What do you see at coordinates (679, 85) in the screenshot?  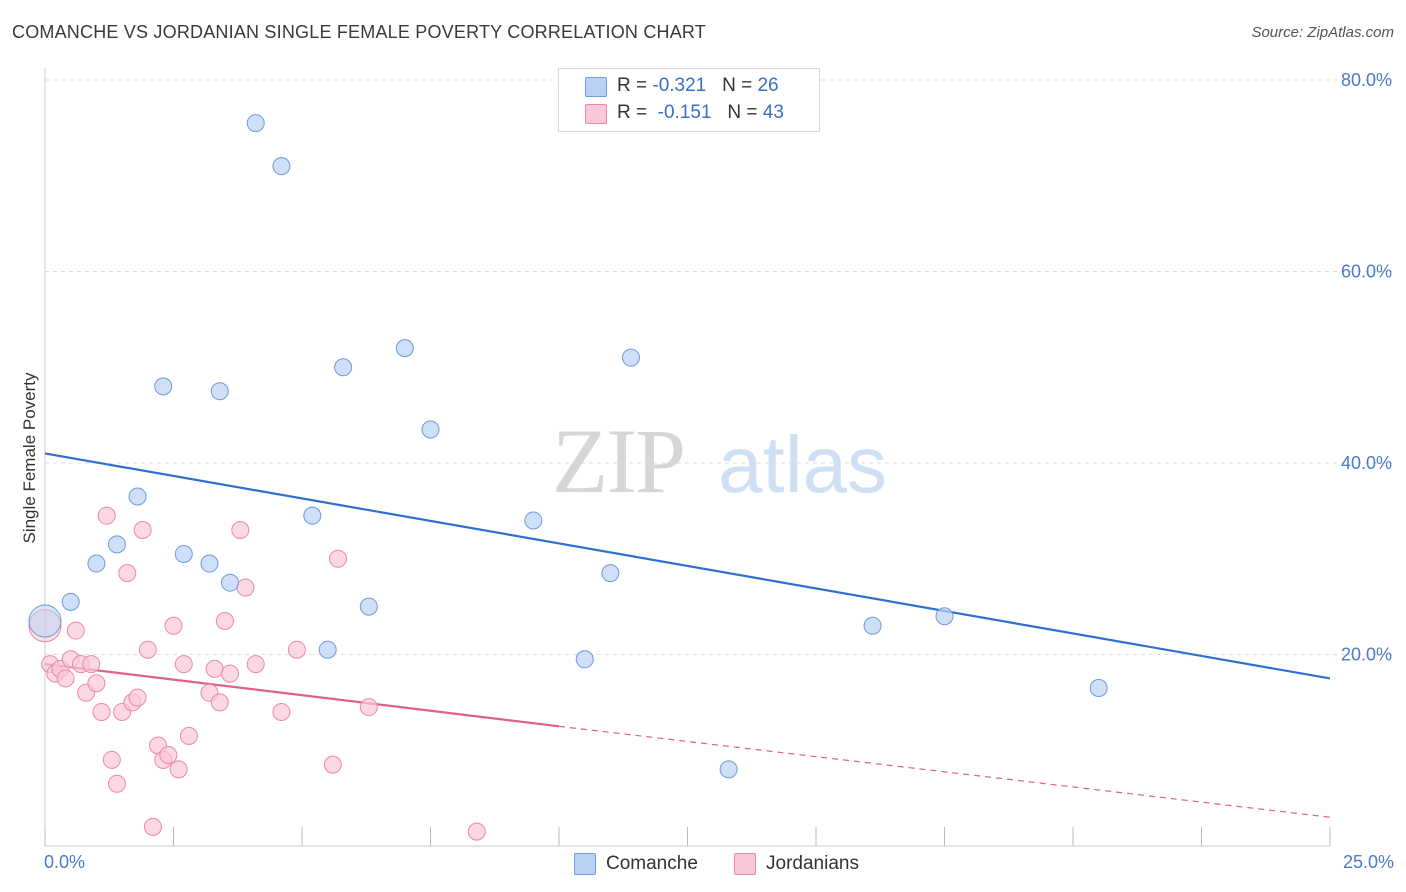 I see `r-value: -0.321` at bounding box center [679, 85].